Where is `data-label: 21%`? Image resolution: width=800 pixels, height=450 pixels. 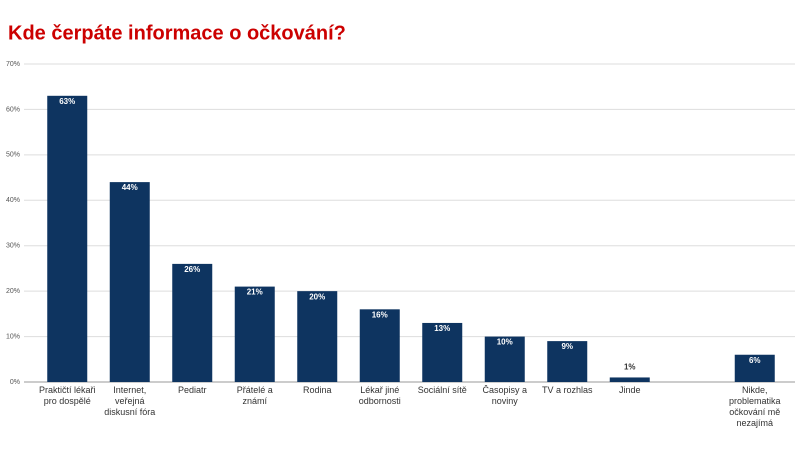 data-label: 21% is located at coordinates (255, 292).